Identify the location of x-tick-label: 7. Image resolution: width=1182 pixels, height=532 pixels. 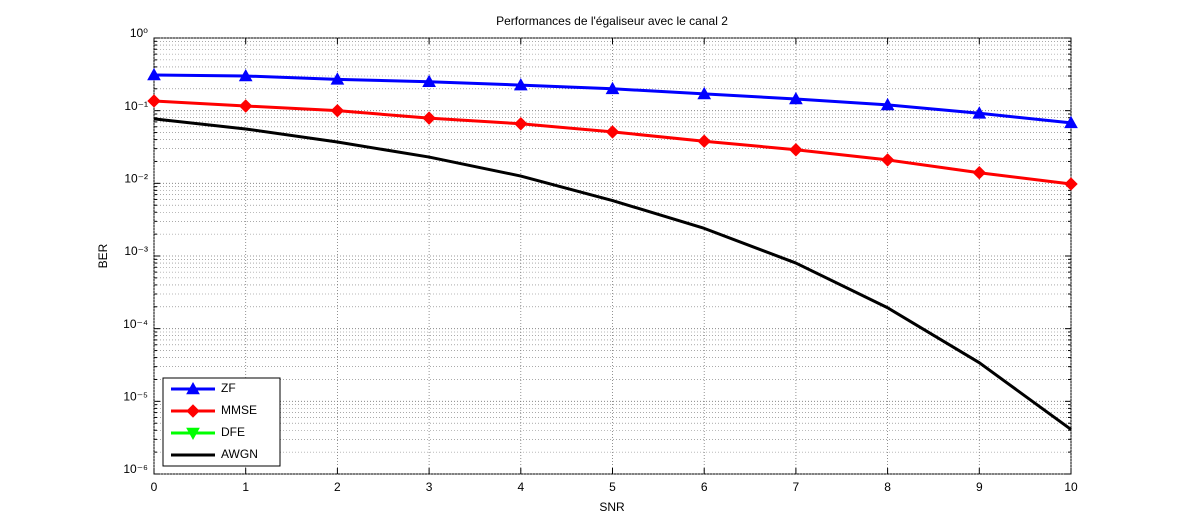
(796, 487).